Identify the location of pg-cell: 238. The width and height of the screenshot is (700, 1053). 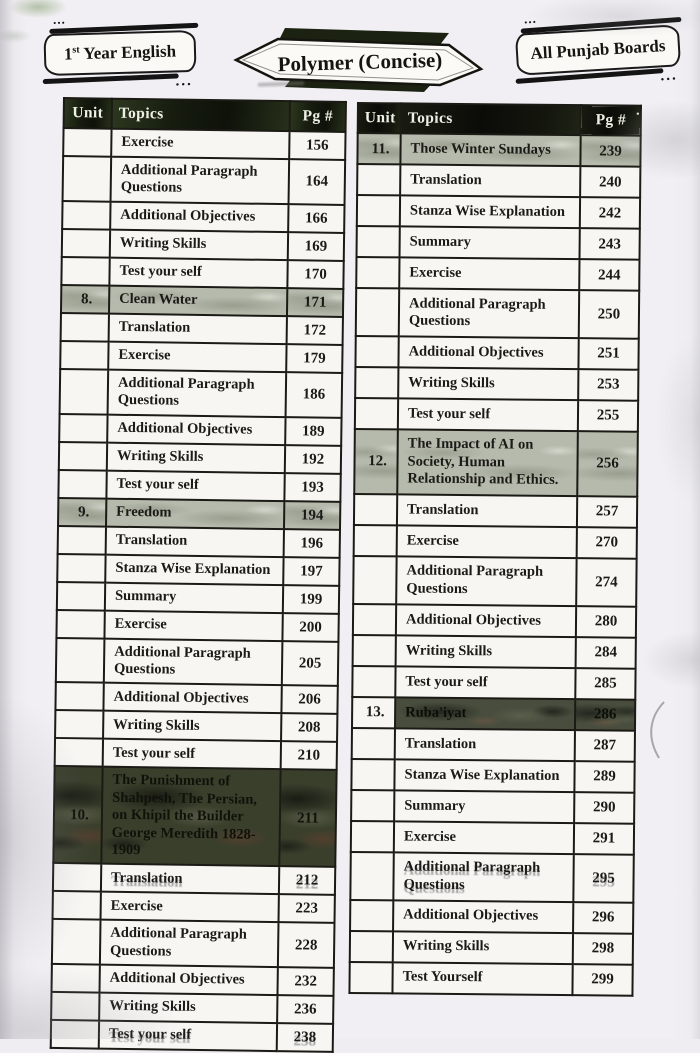
(305, 1037).